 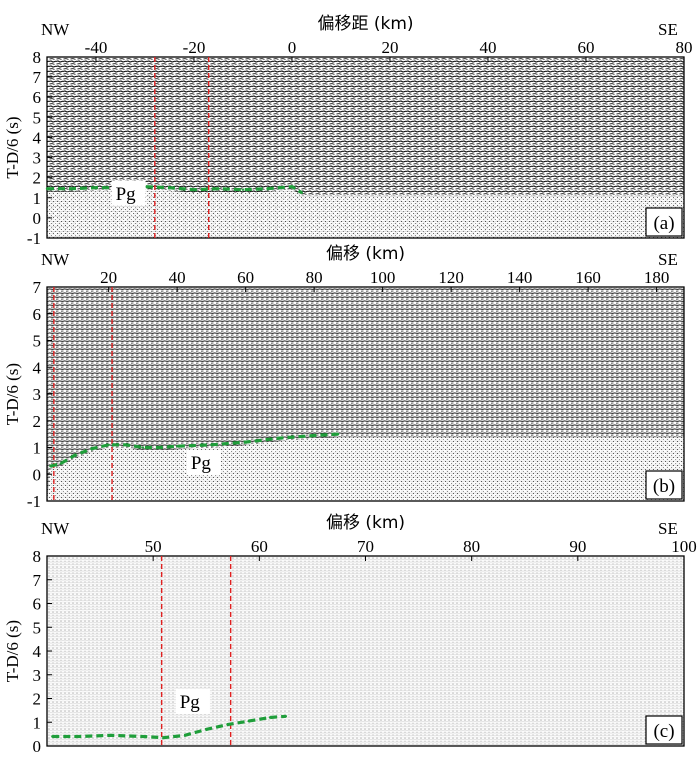 I want to click on panel-letter: (a), so click(x=663, y=223).